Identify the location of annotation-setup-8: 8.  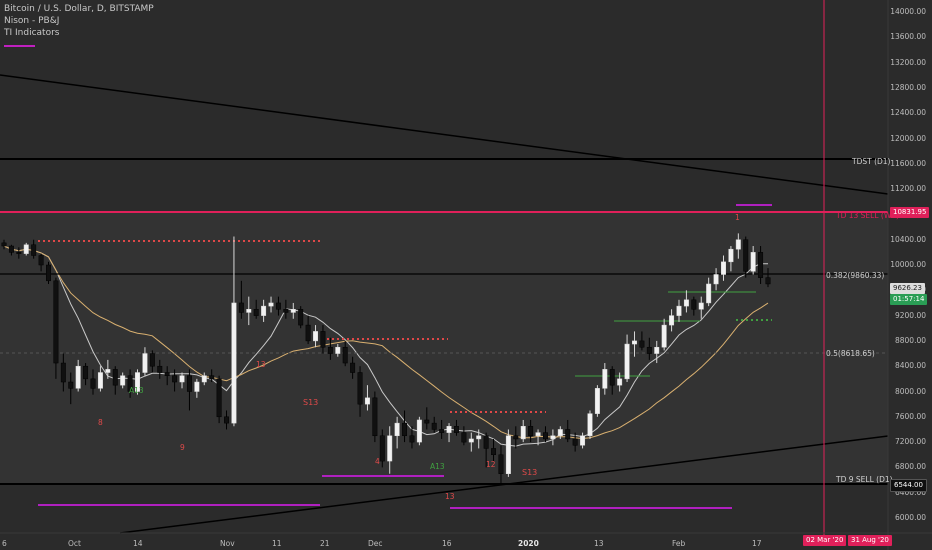
(100, 422).